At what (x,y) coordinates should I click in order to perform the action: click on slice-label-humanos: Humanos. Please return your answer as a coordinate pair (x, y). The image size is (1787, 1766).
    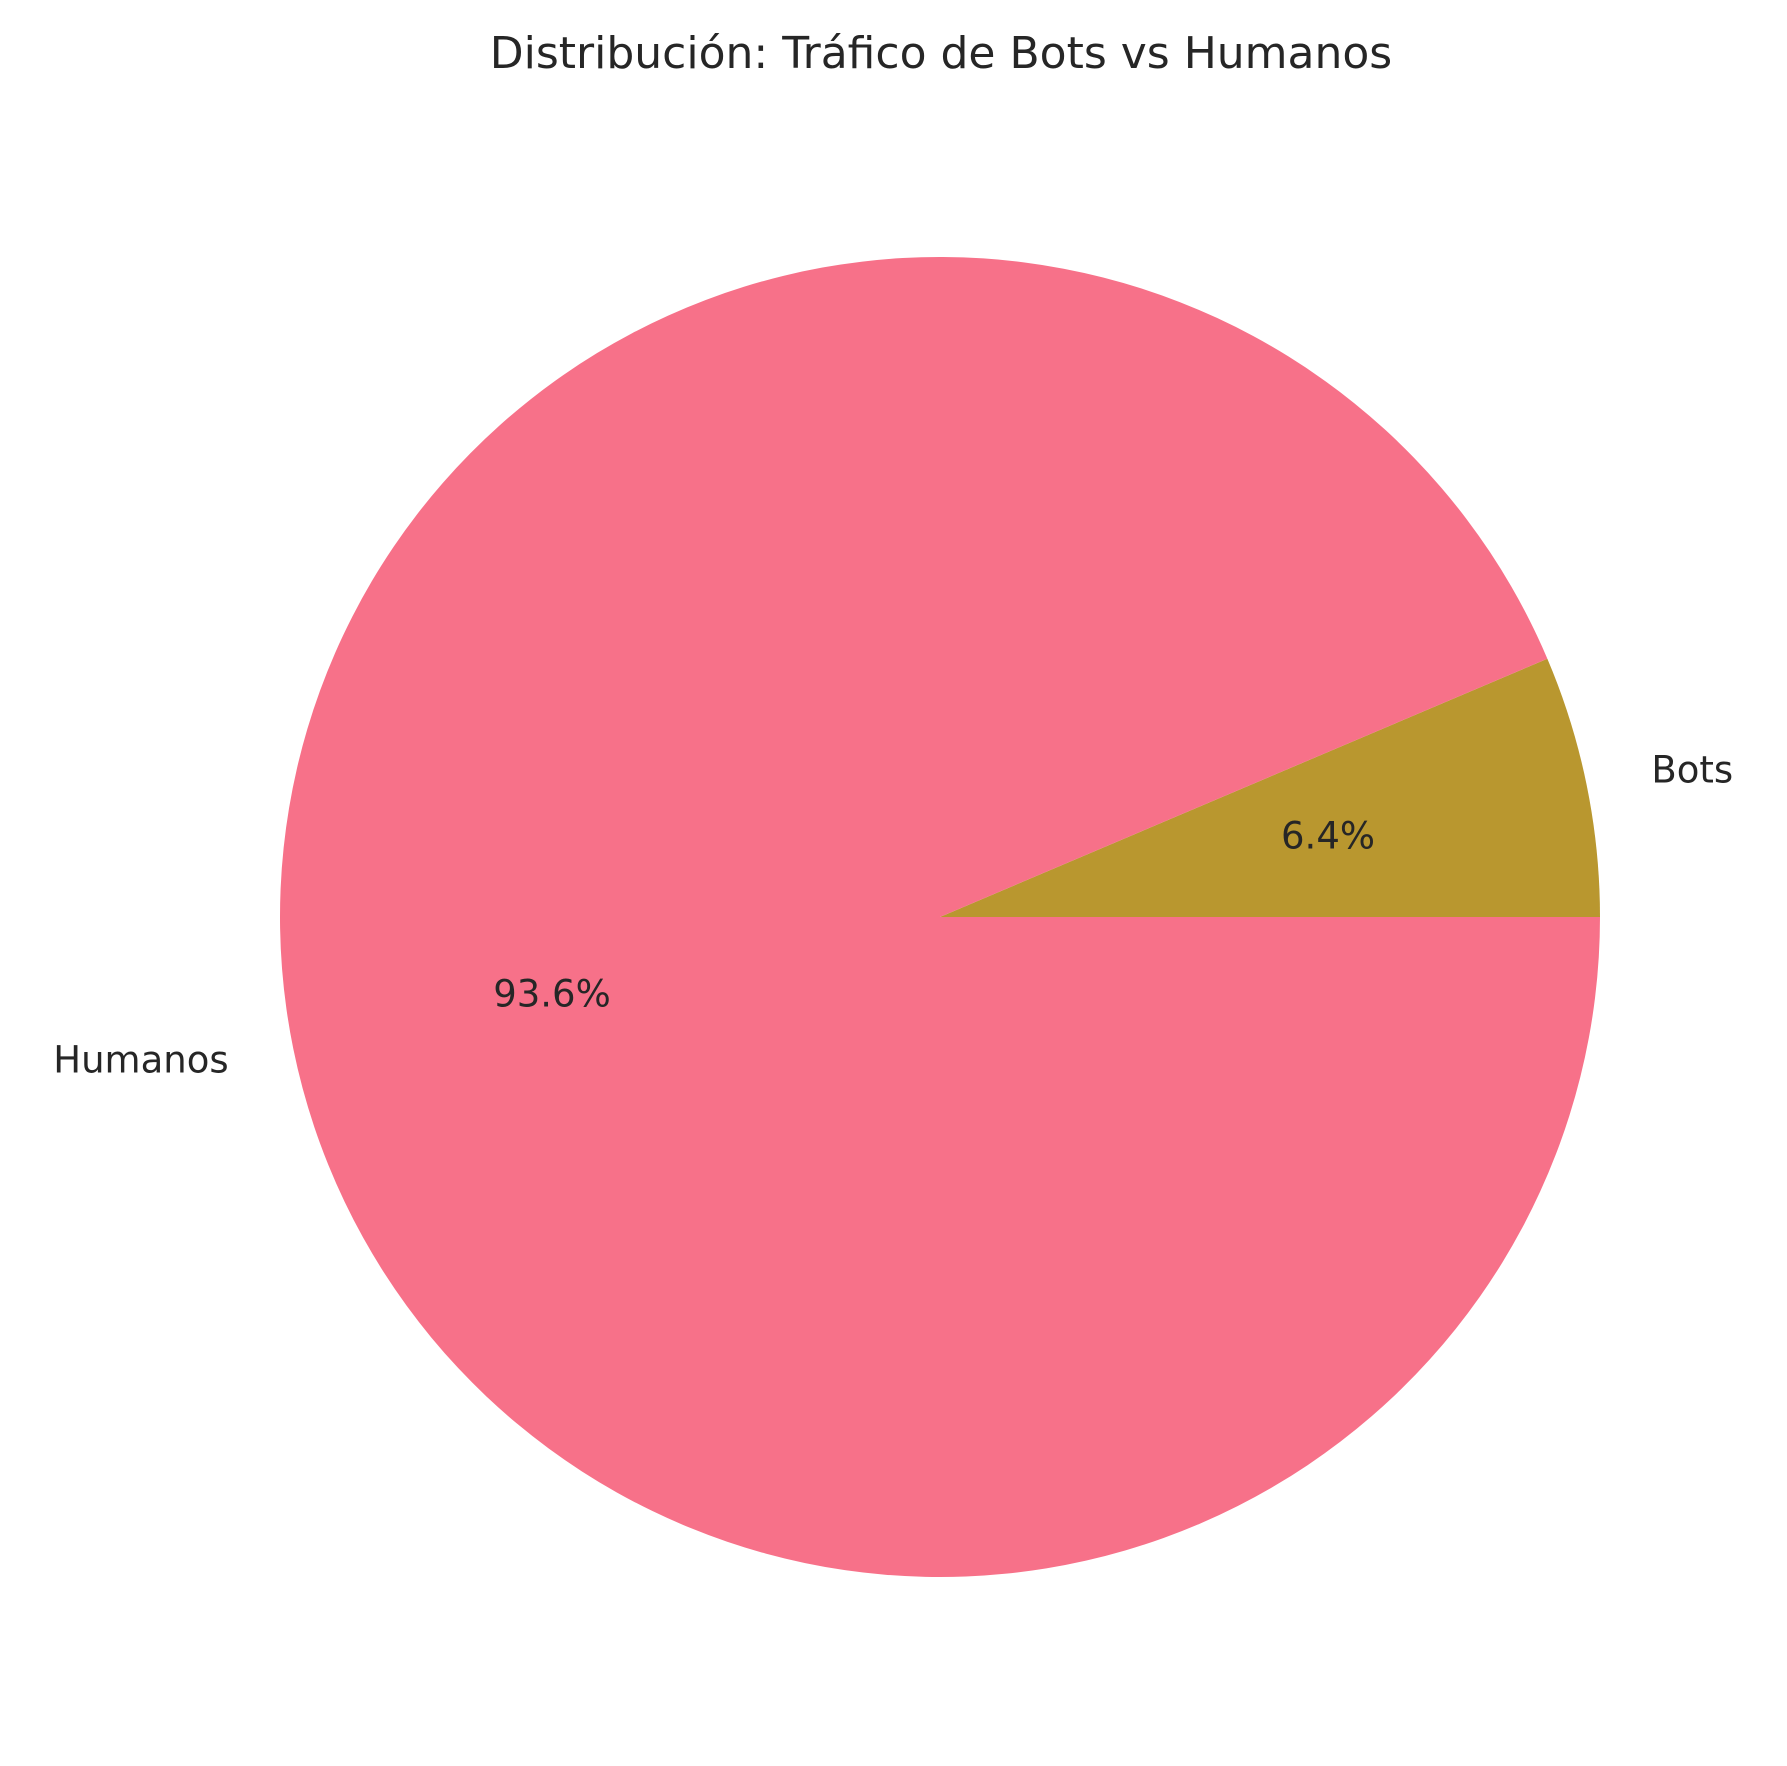
    Looking at the image, I should click on (140, 1059).